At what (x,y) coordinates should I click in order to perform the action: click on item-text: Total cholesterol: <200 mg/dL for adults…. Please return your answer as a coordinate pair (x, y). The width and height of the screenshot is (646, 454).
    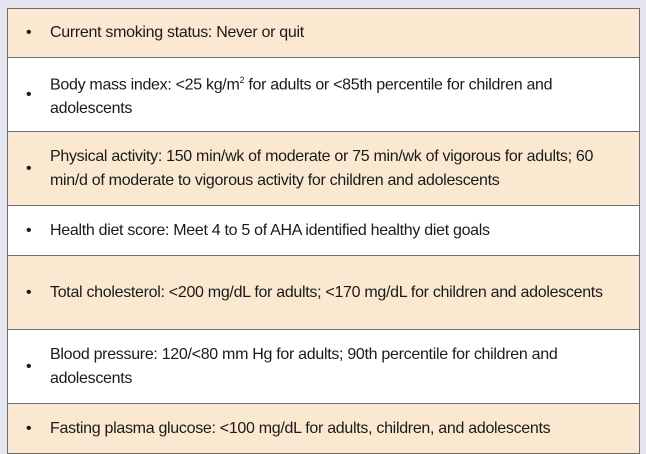
    Looking at the image, I should click on (326, 292).